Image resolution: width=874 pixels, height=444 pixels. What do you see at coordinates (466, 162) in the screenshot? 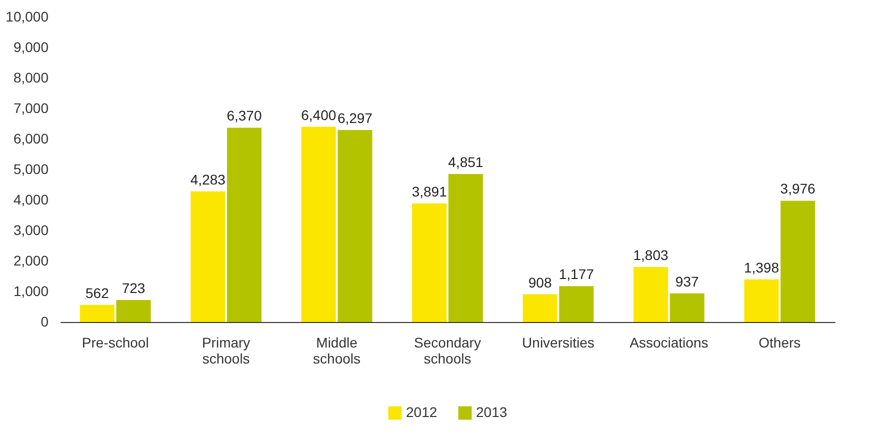
I see `data-label: 4,851` at bounding box center [466, 162].